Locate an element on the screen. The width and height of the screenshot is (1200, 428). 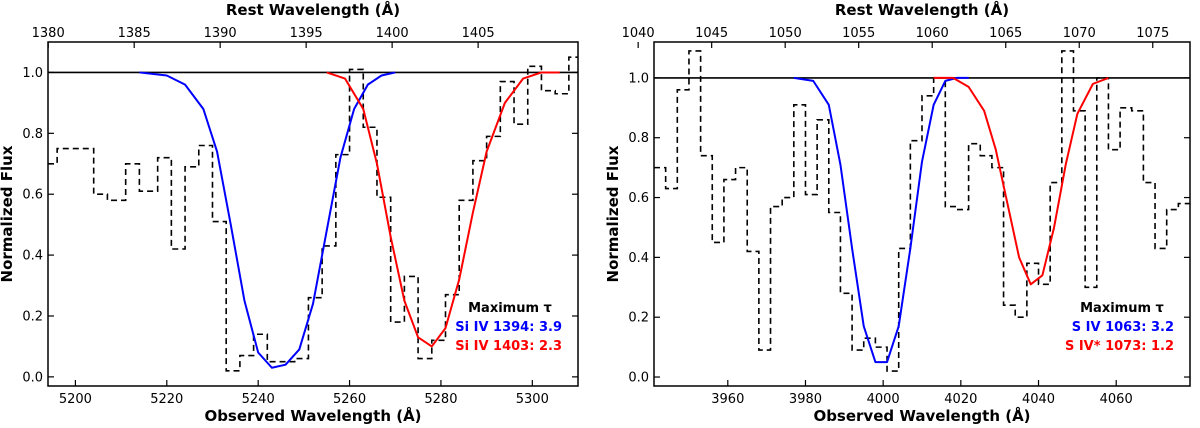
x-tick-label: 5260 is located at coordinates (349, 399).